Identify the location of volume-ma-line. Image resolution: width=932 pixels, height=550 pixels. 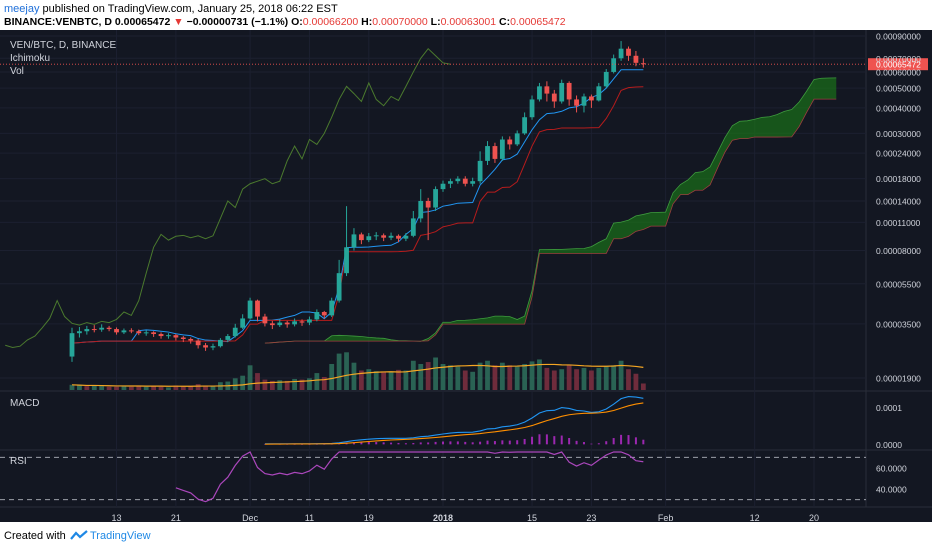
(357, 375).